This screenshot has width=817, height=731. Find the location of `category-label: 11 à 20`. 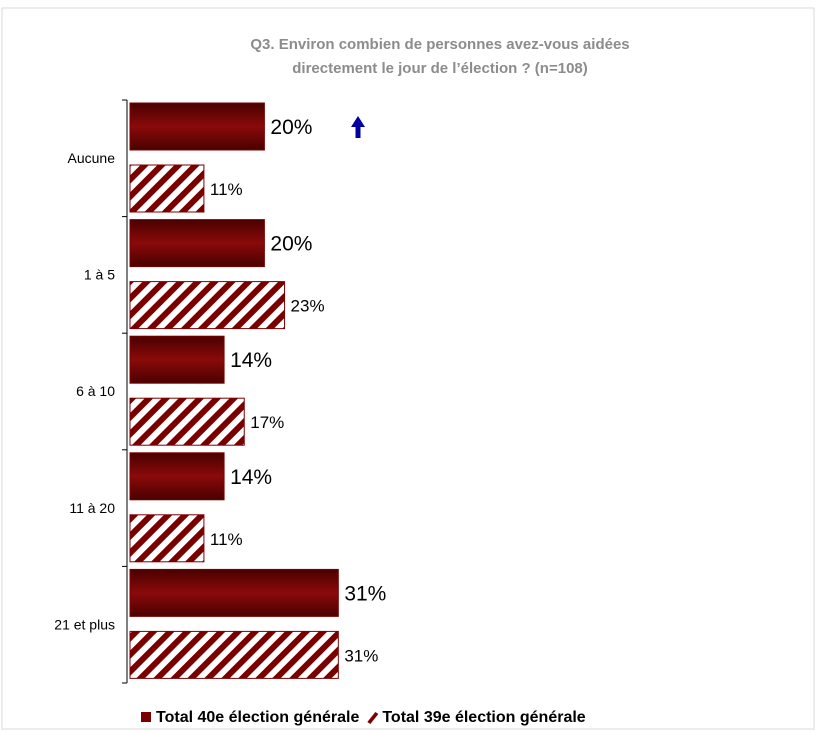

category-label: 11 à 20 is located at coordinates (92, 508).